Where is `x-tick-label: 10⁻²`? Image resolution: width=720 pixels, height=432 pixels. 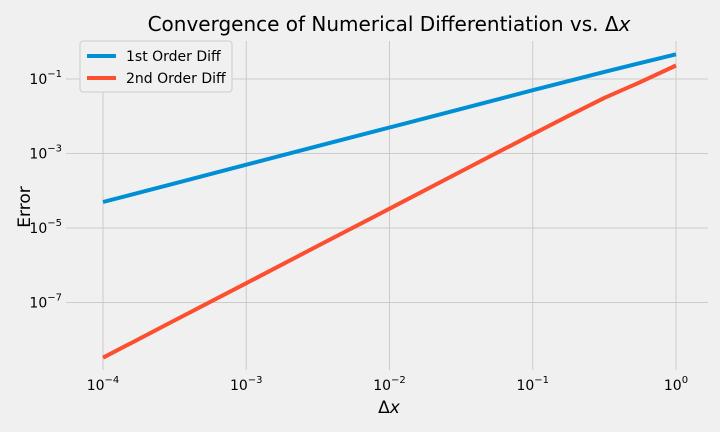 x-tick-label: 10⁻² is located at coordinates (389, 384).